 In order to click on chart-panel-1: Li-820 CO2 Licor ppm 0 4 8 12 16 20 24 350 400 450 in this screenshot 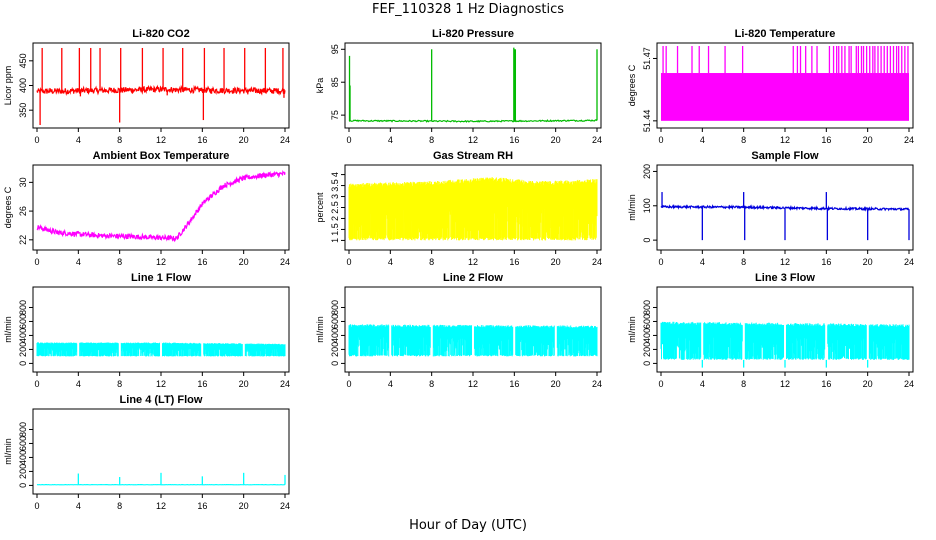, I will do `click(146, 86)`.